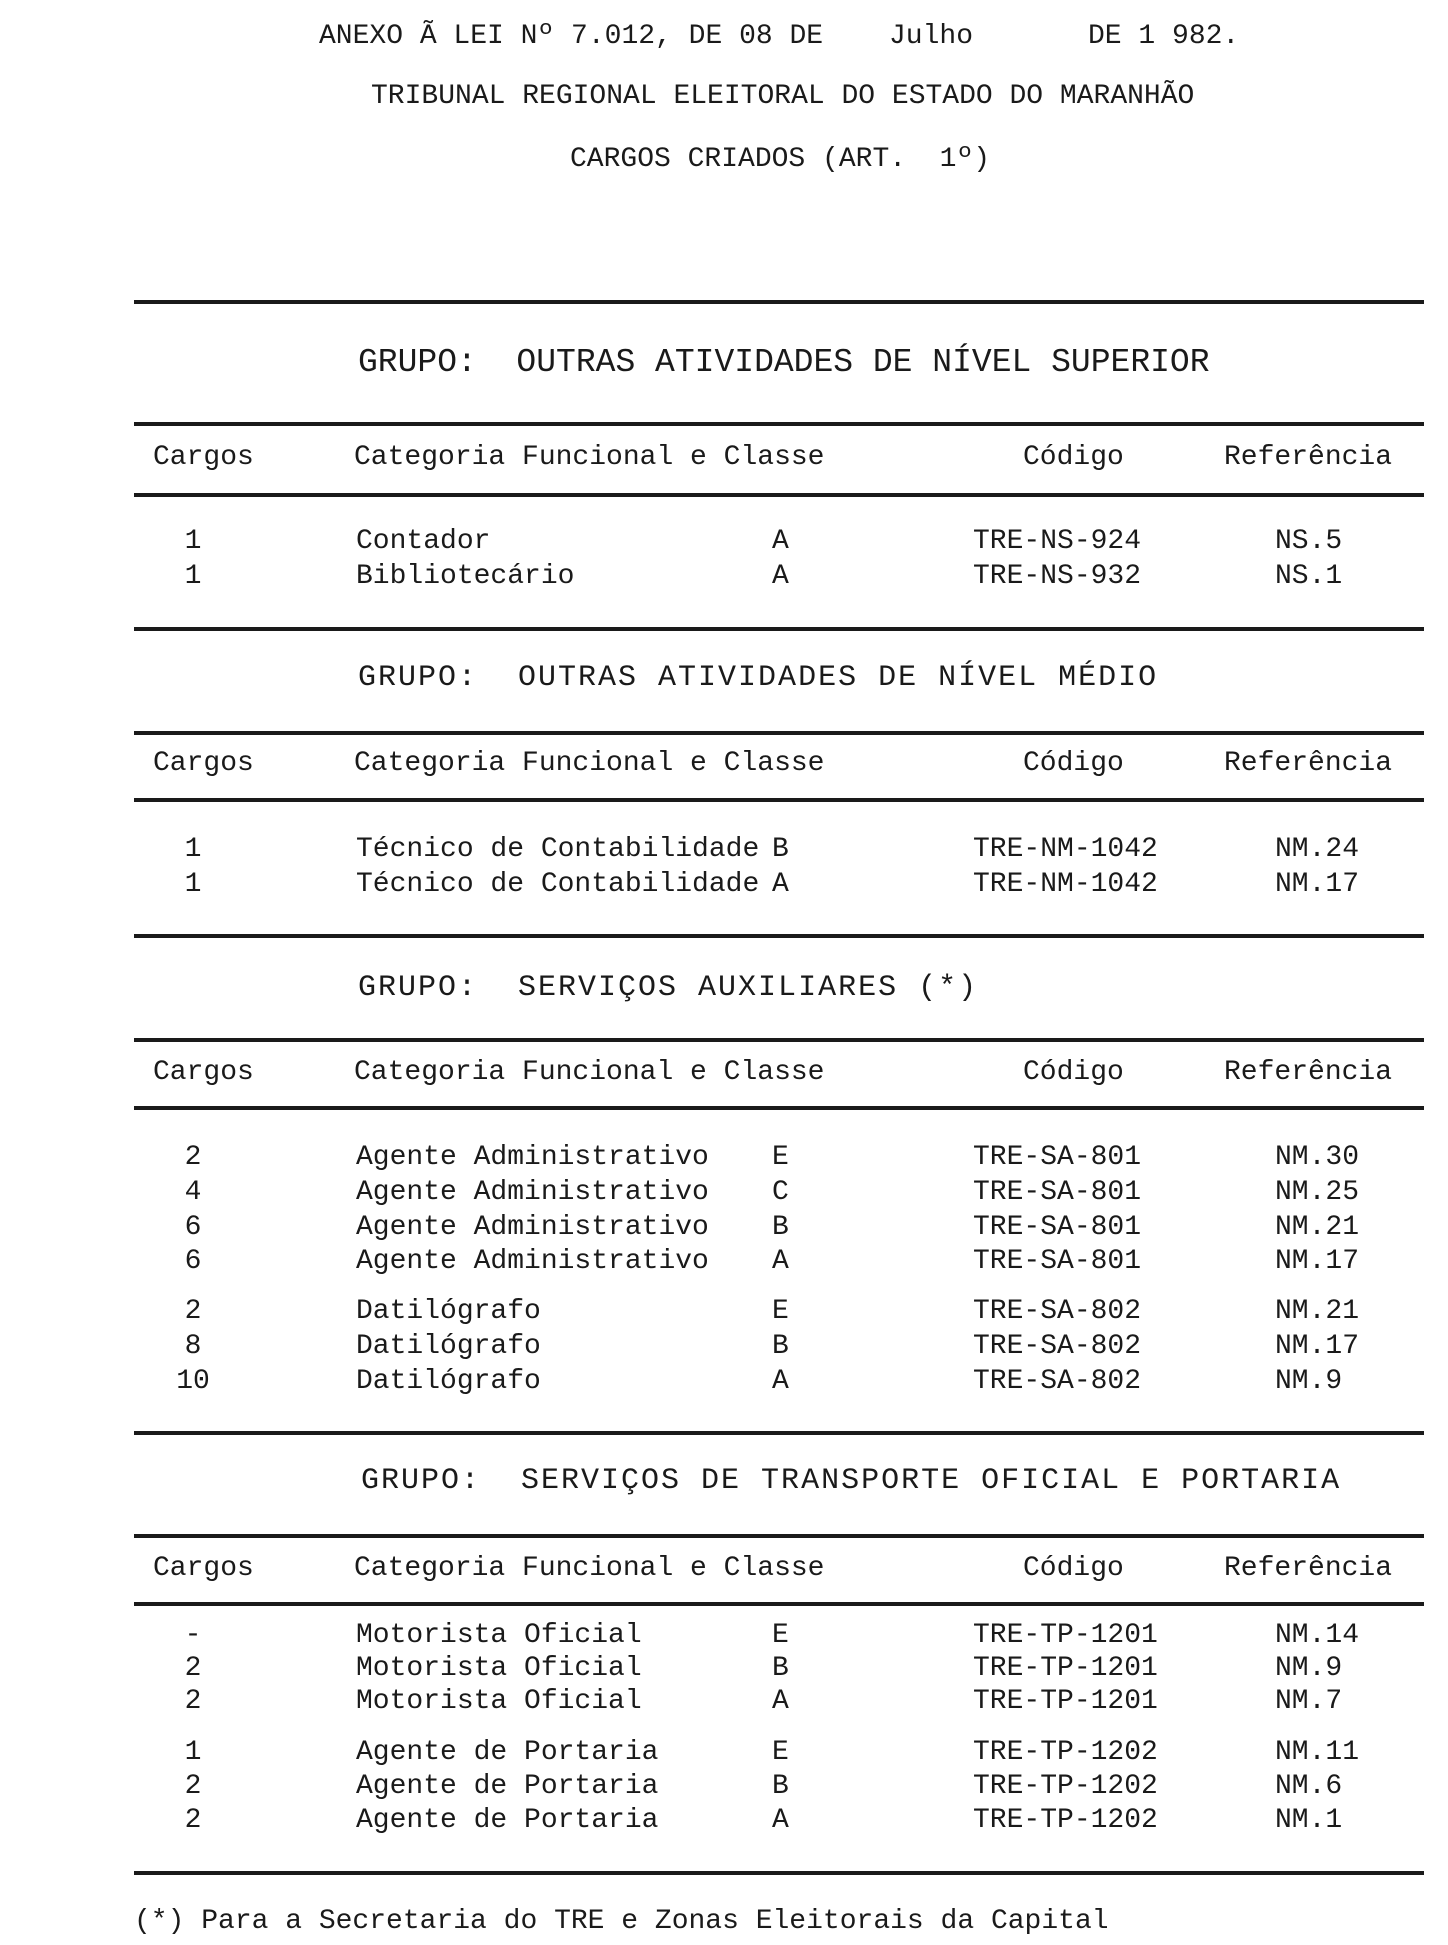 This screenshot has height=1945, width=1448. Describe the element at coordinates (1317, 1635) in the screenshot. I see `cell-referencia: NM.14` at that location.